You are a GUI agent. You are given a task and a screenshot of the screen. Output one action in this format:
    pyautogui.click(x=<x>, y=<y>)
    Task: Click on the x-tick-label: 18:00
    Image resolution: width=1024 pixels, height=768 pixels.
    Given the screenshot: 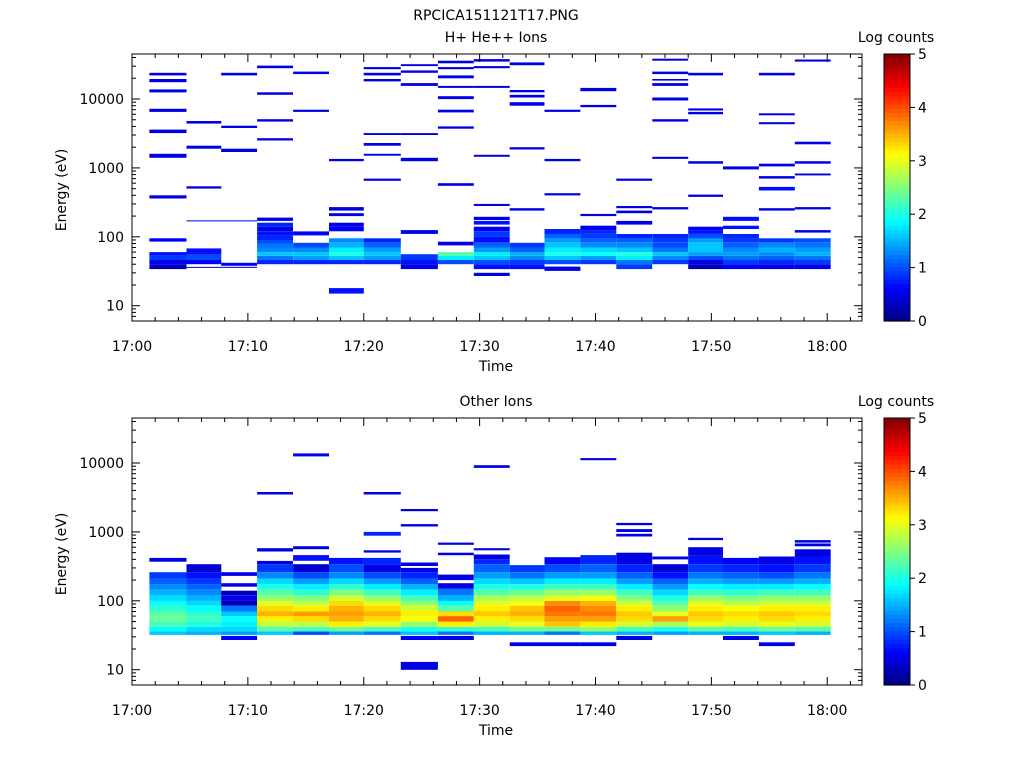 What is the action you would take?
    pyautogui.click(x=827, y=347)
    